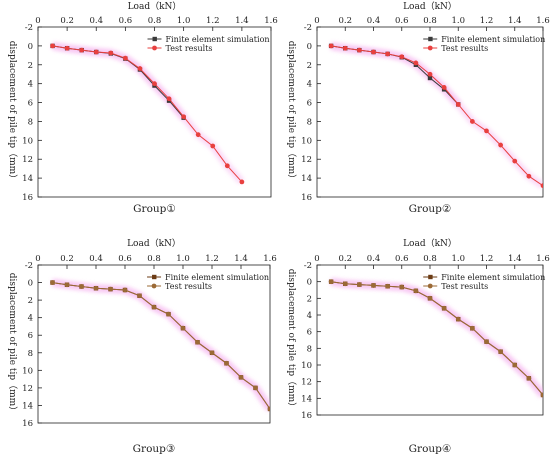 Image resolution: width=550 pixels, height=458 pixels. Describe the element at coordinates (184, 21) in the screenshot. I see `x-tick-label: 1.0` at that location.